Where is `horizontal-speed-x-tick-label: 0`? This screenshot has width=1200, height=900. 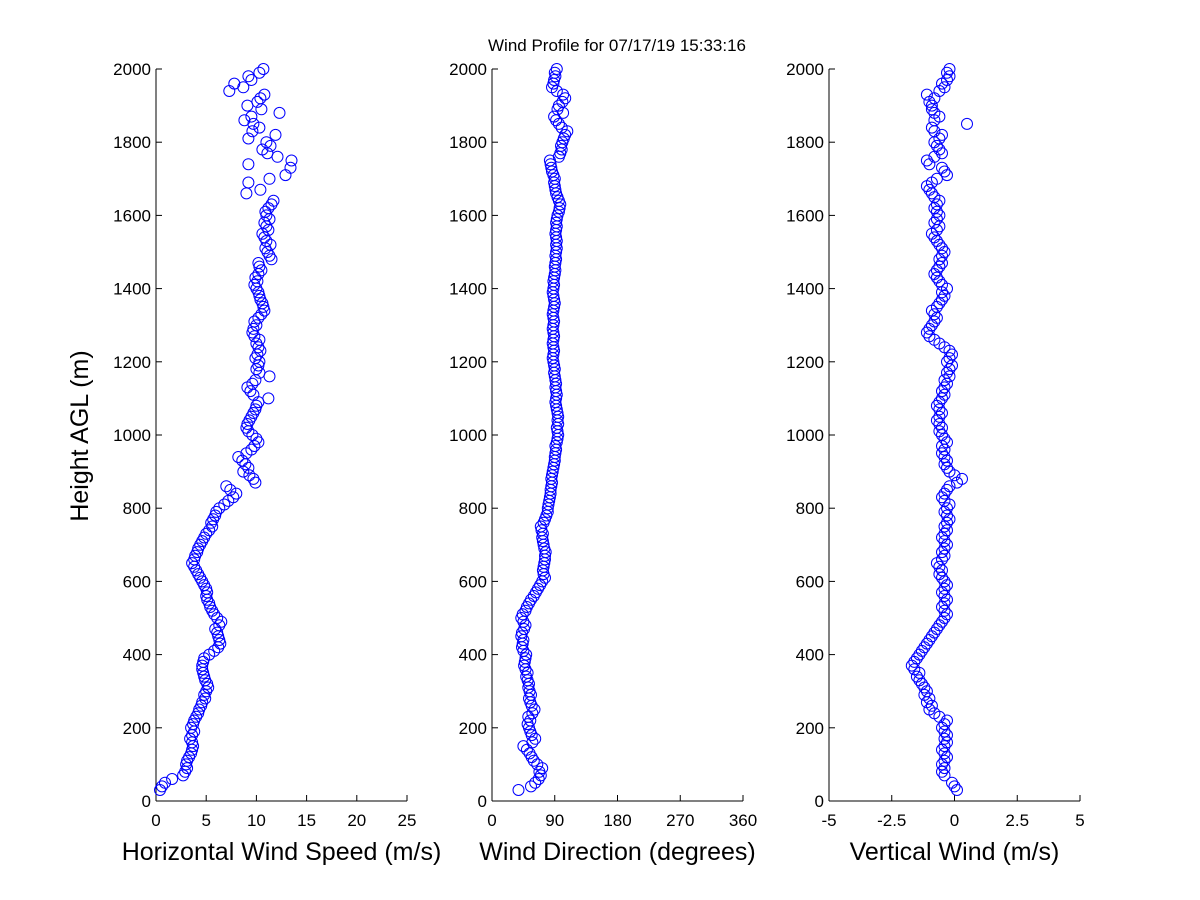 horizontal-speed-x-tick-label: 0 is located at coordinates (155, 820).